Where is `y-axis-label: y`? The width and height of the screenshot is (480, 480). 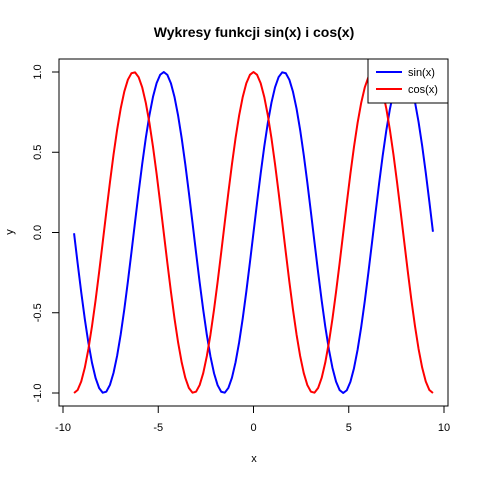
y-axis-label: y is located at coordinates (10, 232).